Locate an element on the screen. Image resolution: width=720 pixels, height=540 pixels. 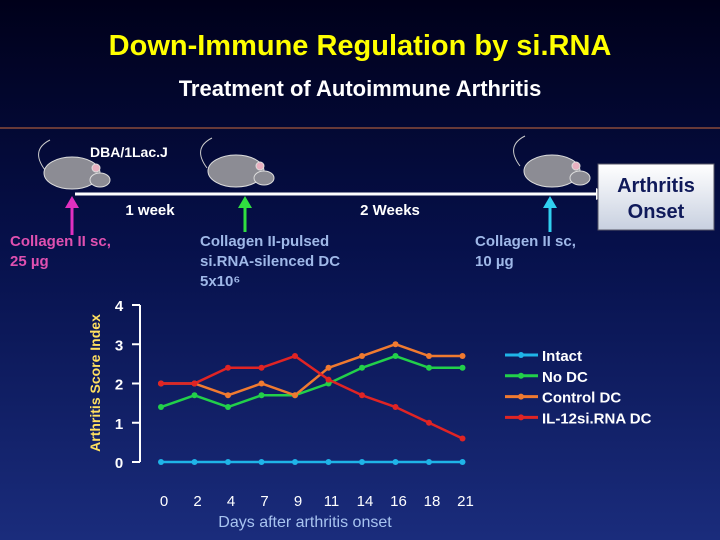
x-axis-label: Days after arthritis onset is located at coordinates (305, 522).